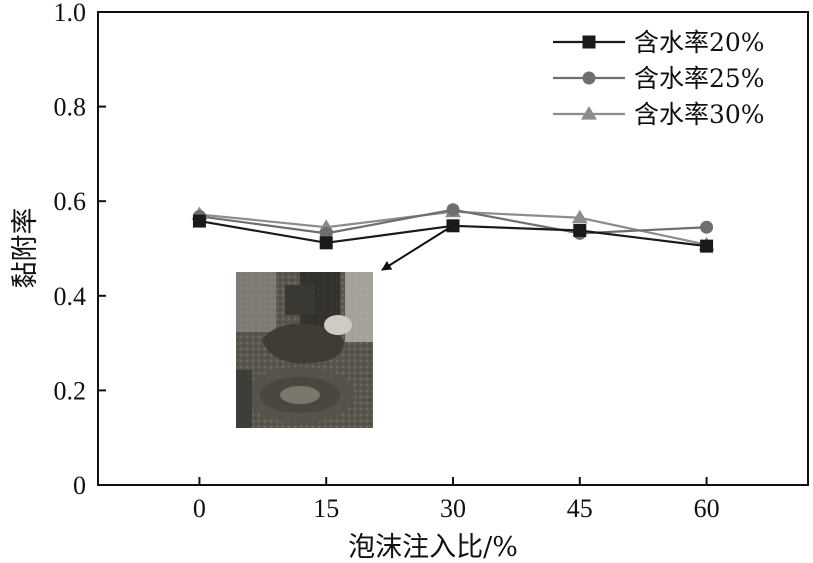 The image size is (813, 563). Describe the element at coordinates (707, 508) in the screenshot. I see `x-tick-label: 60` at that location.